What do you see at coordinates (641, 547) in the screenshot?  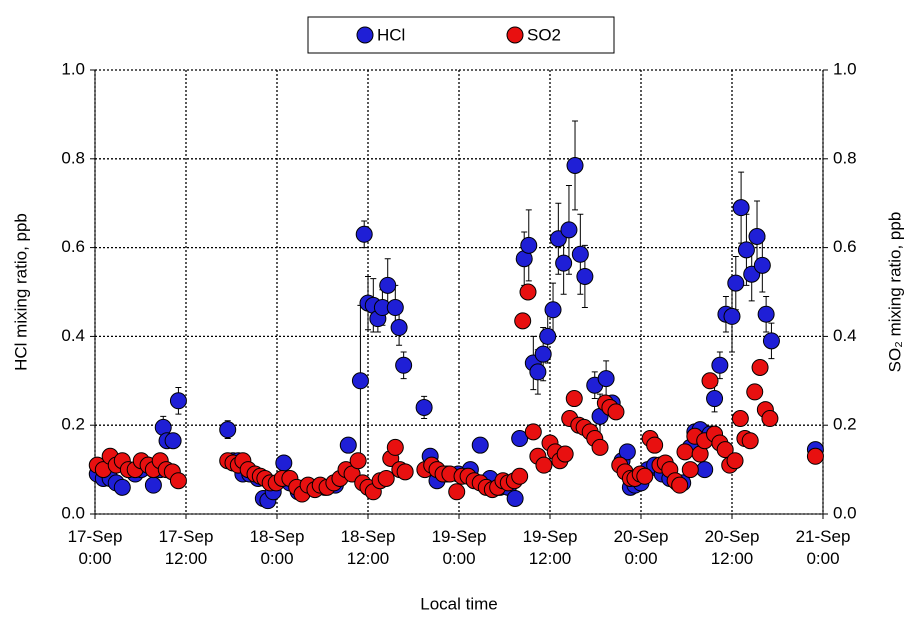 I see `x-tick-label: 20-Sep 0:00` at bounding box center [641, 547].